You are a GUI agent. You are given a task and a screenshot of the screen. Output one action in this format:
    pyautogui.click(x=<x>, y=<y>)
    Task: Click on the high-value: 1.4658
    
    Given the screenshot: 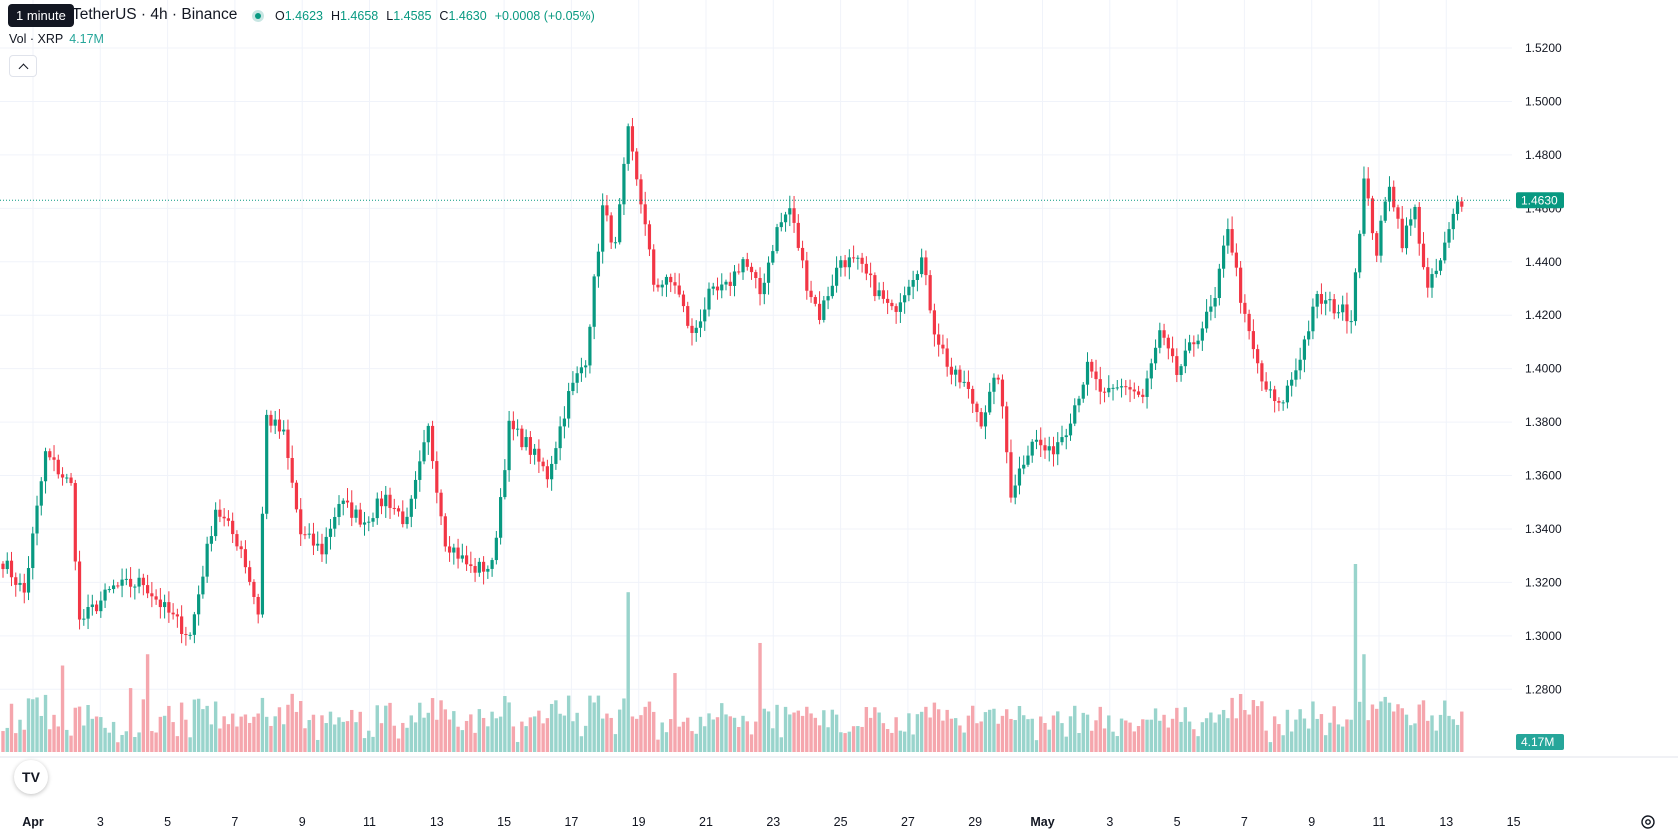 What is the action you would take?
    pyautogui.click(x=359, y=16)
    